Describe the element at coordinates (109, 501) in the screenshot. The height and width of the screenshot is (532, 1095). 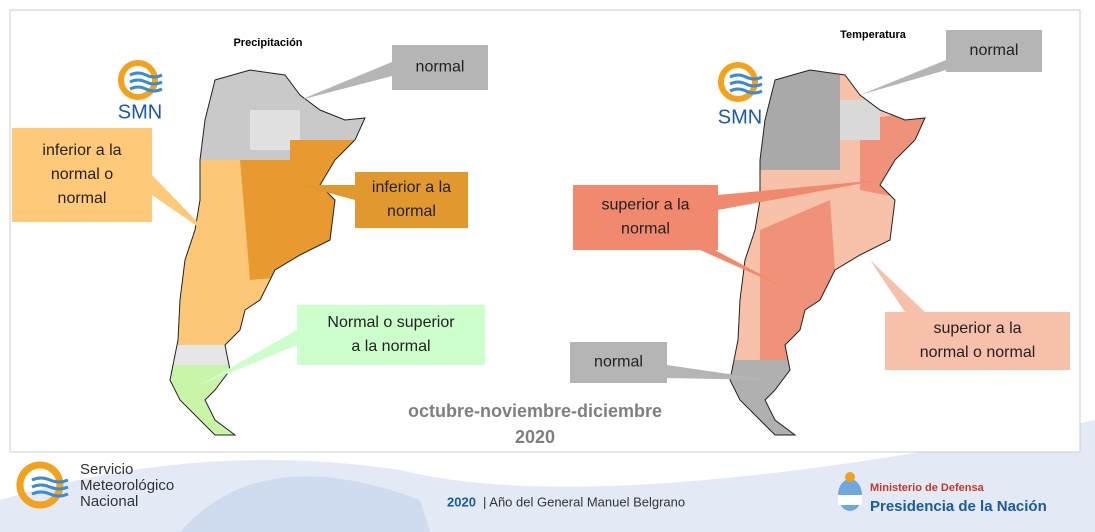
I see `org-name: Nacional` at that location.